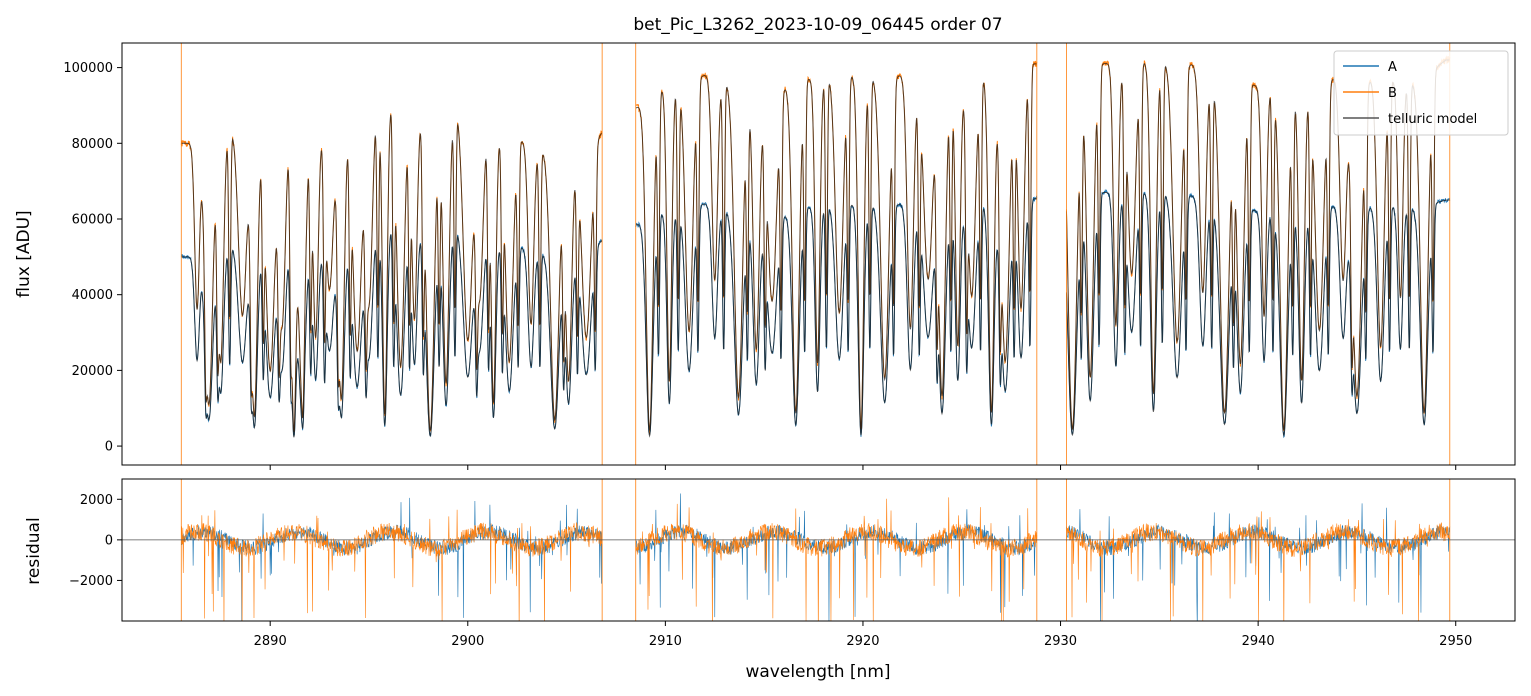 The width and height of the screenshot is (1531, 696). Describe the element at coordinates (92, 219) in the screenshot. I see `flux-ytick-label: 60000` at that location.